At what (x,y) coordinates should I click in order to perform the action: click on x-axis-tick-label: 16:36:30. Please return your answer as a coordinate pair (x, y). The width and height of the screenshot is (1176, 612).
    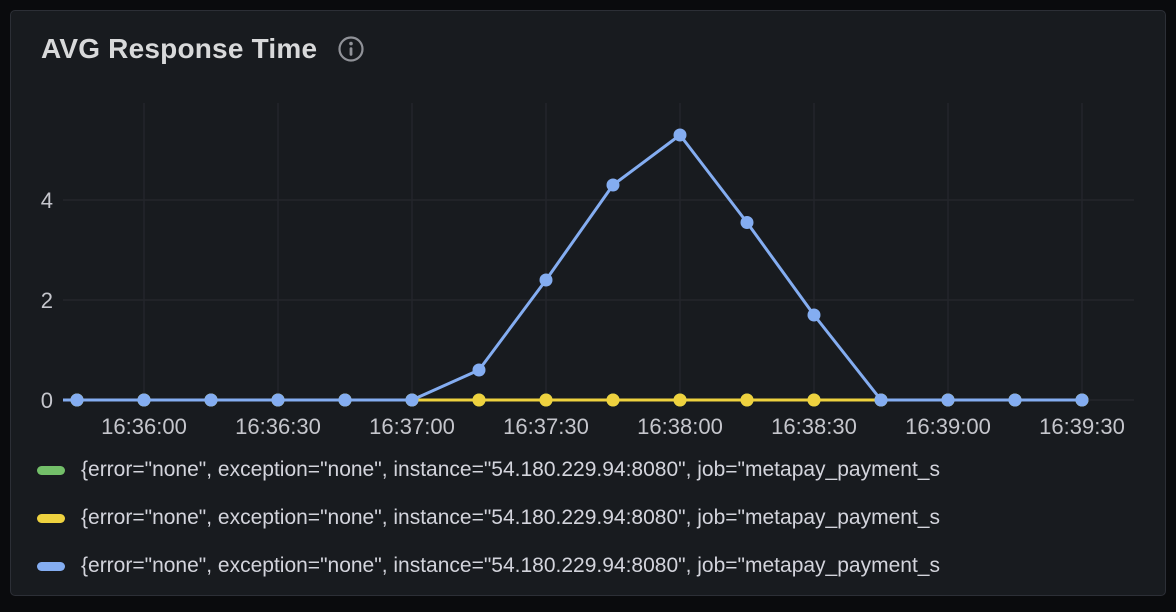
    Looking at the image, I should click on (278, 426).